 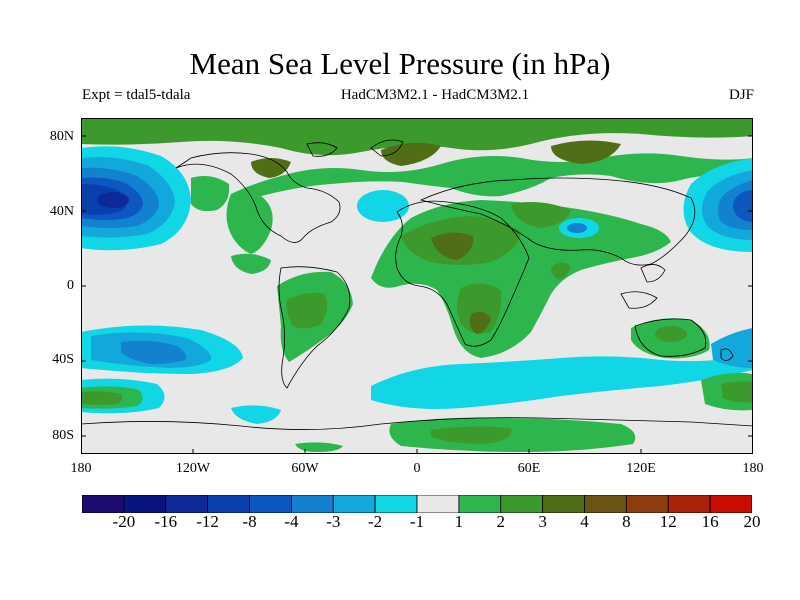 What do you see at coordinates (249, 521) in the screenshot?
I see `colorbar-label-4: -8` at bounding box center [249, 521].